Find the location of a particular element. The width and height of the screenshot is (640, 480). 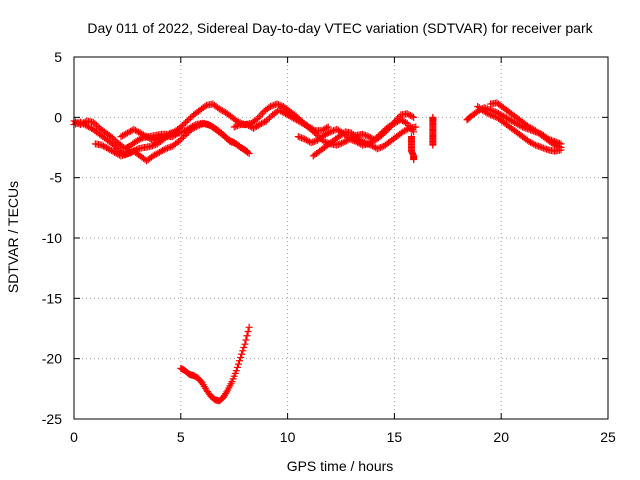

y-tick-label: -5 is located at coordinates (56, 178).